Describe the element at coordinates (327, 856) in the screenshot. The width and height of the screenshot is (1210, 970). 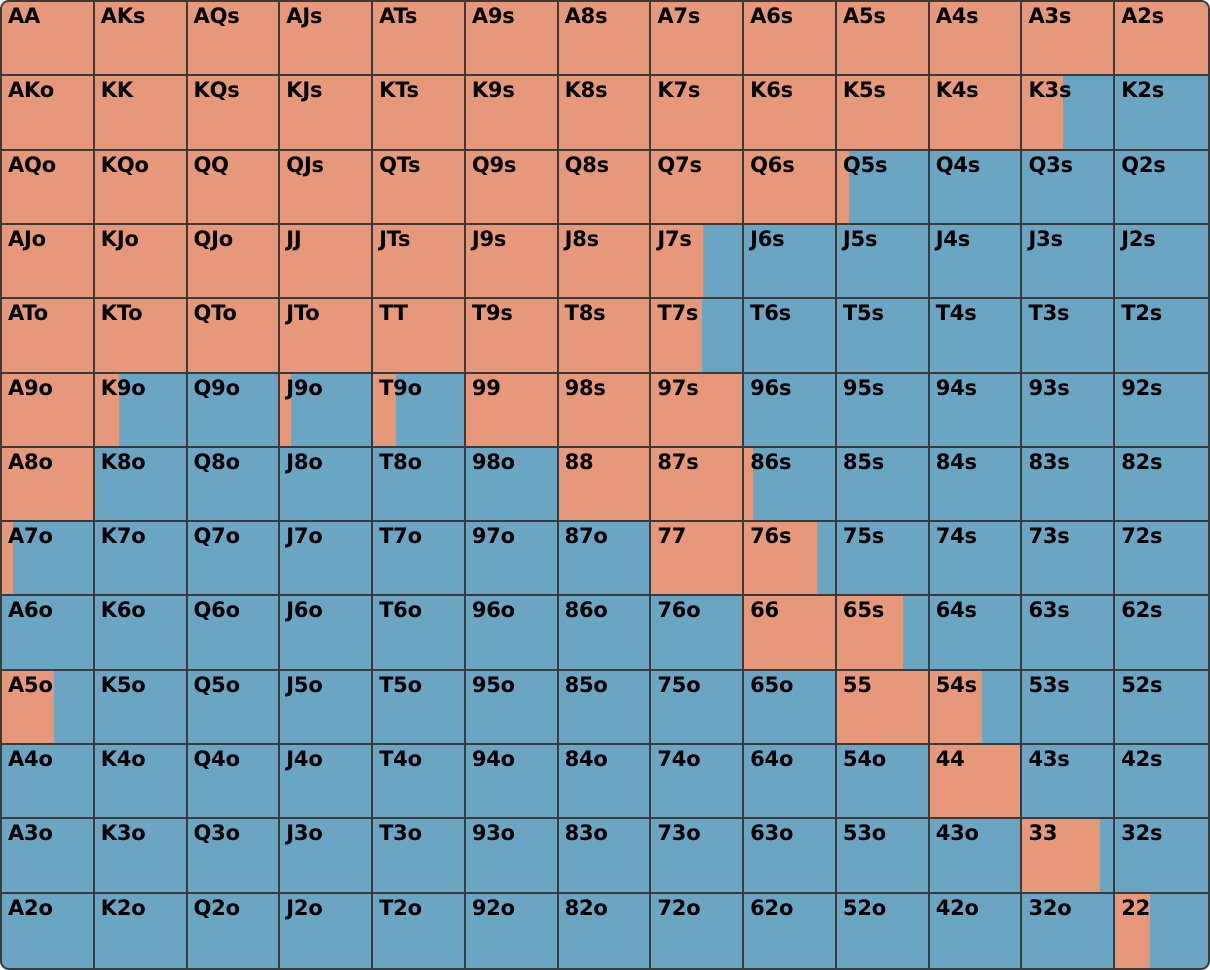
I see `range-cell-j3o: J3o` at that location.